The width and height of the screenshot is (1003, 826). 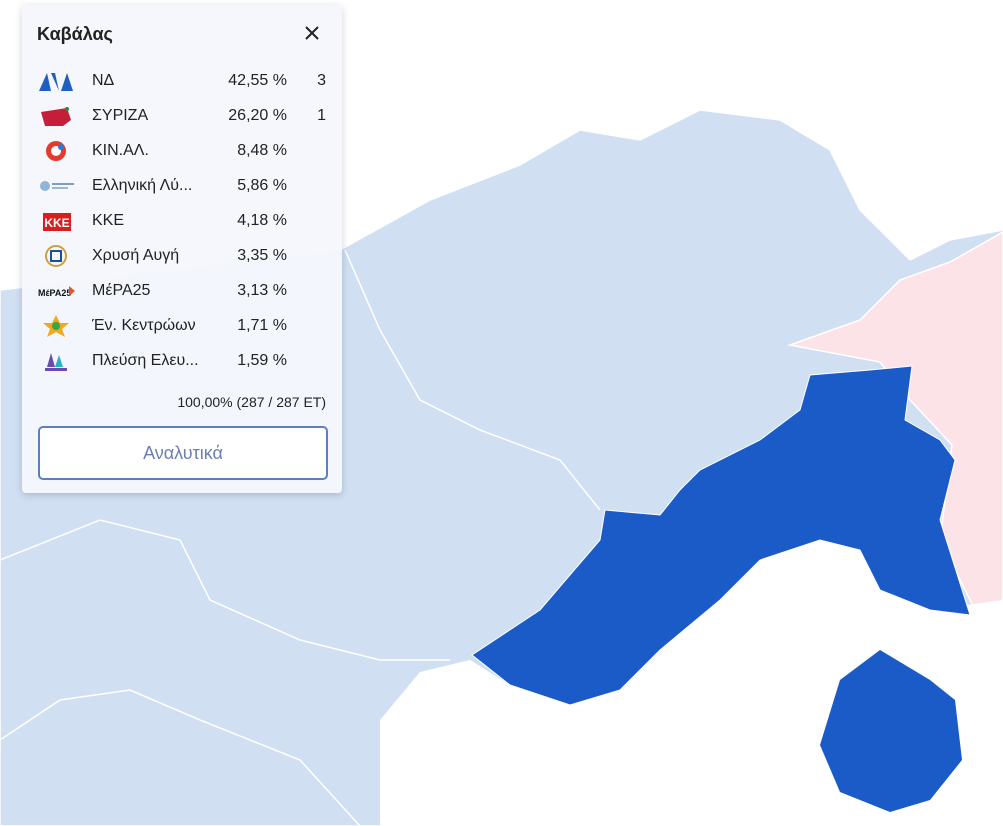 What do you see at coordinates (144, 325) in the screenshot?
I see `party-name: Έν. Κεντρώων` at bounding box center [144, 325].